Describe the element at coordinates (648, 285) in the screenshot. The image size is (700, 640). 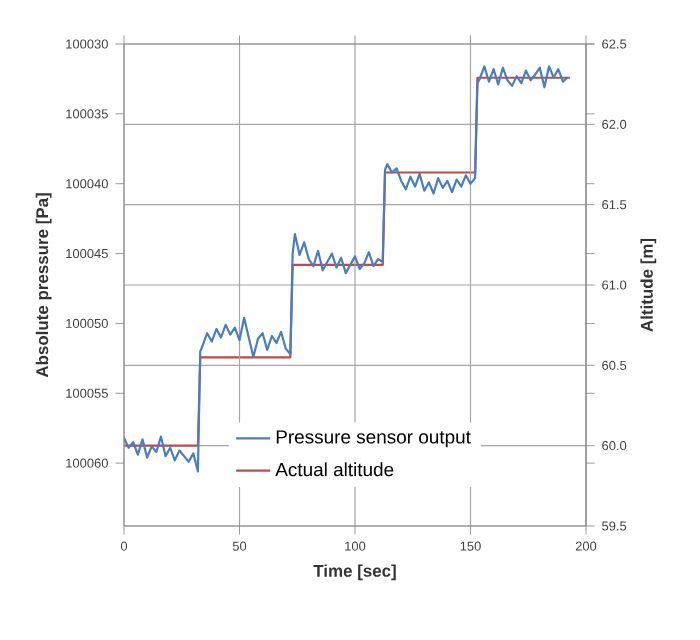
I see `y2-axis-title: Altitude [m]` at that location.